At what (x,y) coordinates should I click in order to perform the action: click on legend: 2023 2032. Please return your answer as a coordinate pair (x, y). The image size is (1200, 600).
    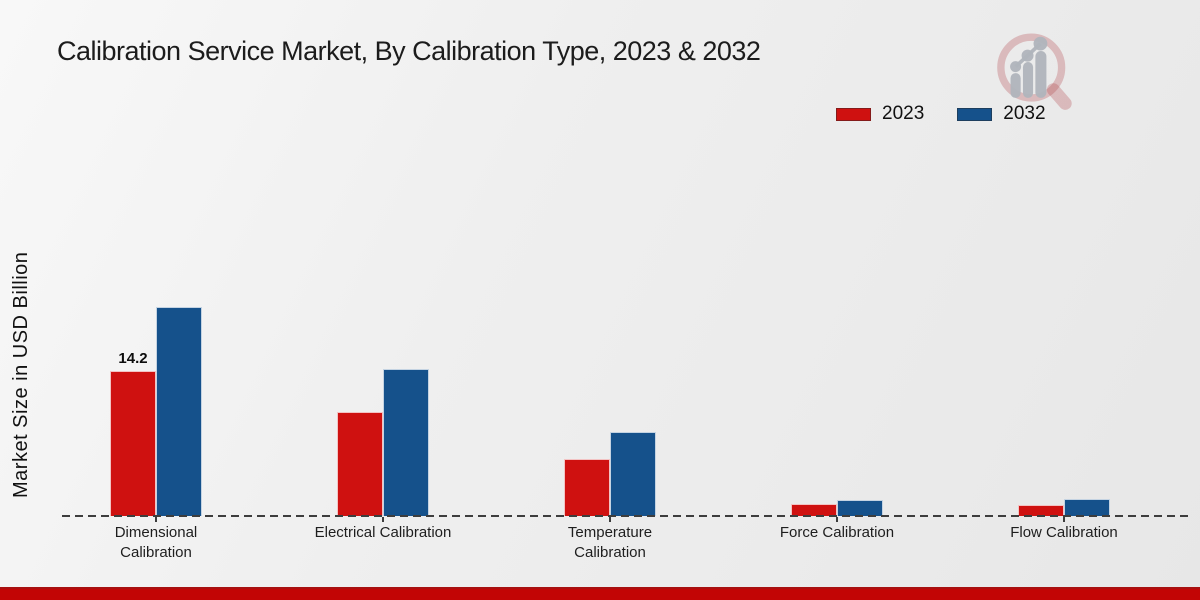
    Looking at the image, I should click on (941, 114).